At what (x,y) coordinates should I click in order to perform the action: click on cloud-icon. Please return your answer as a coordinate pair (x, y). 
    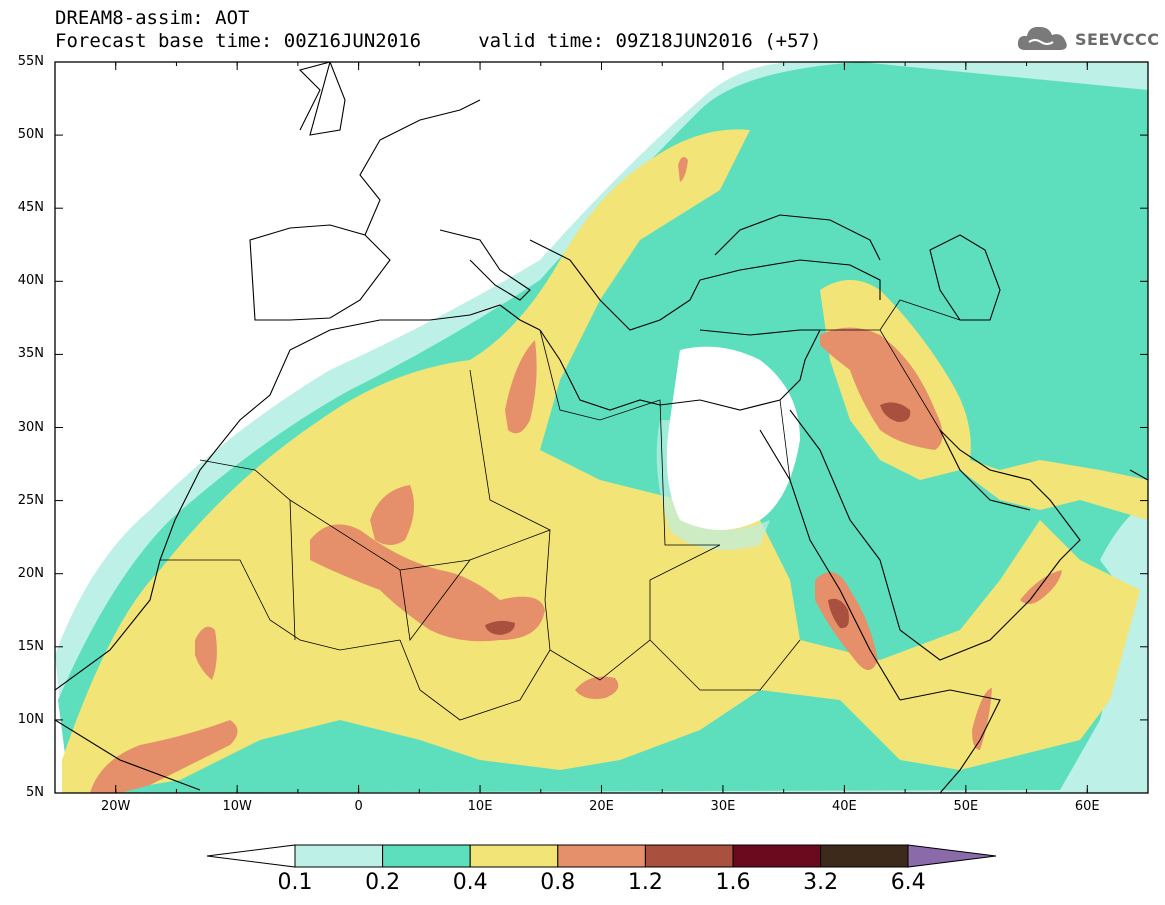
    Looking at the image, I should click on (1042, 38).